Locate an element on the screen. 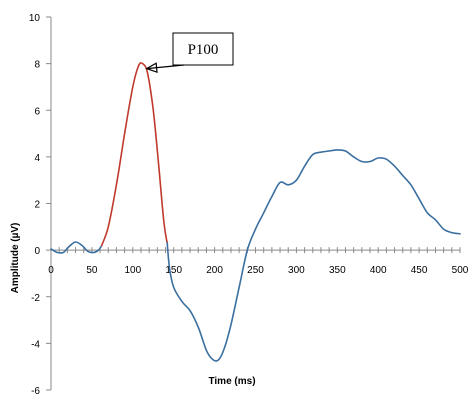 This screenshot has width=474, height=400. y-tick-label: 0 is located at coordinates (37, 251).